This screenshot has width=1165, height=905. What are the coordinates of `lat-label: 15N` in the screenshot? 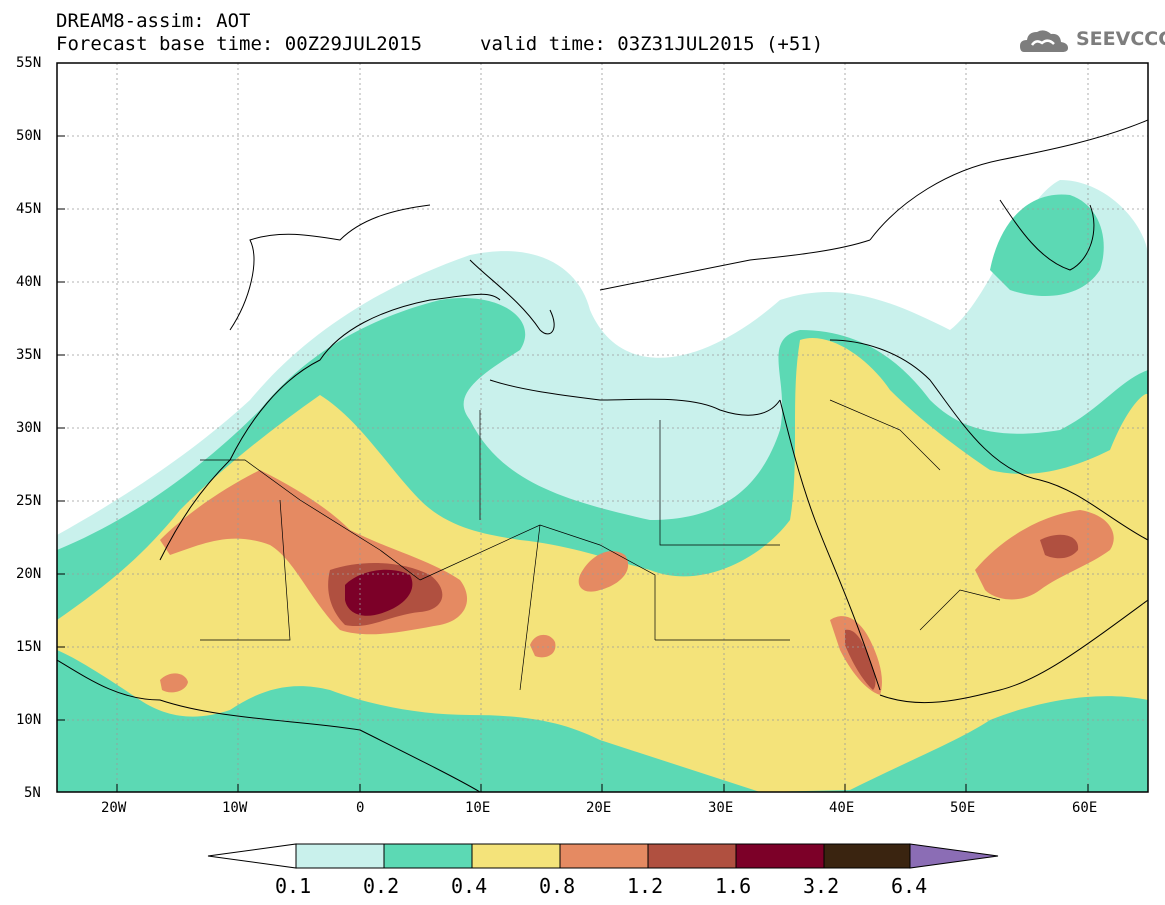 It's located at (29, 647).